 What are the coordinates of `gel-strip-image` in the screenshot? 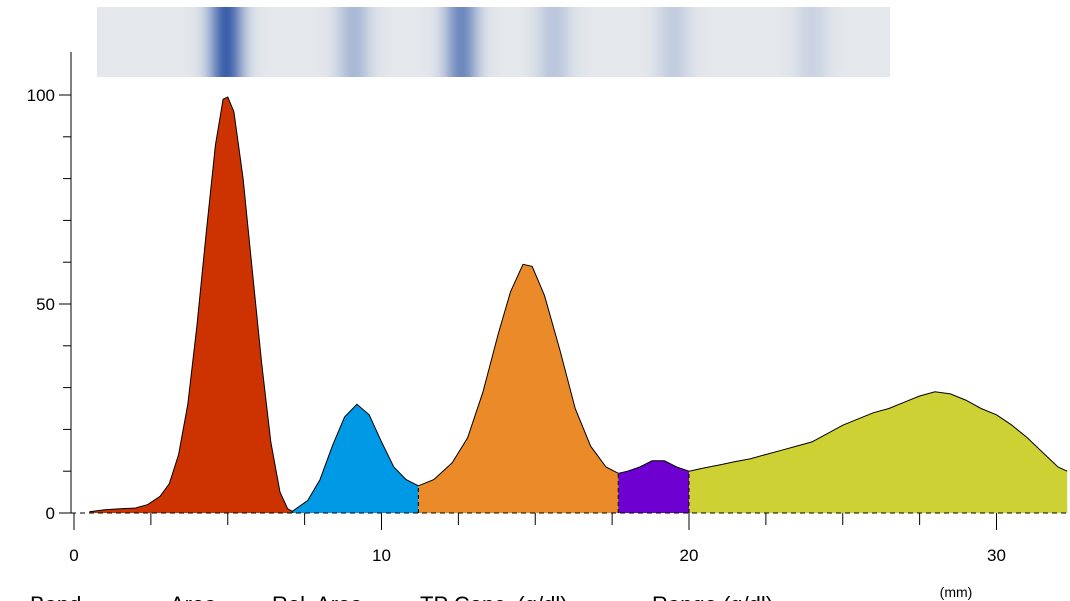 It's located at (493, 42).